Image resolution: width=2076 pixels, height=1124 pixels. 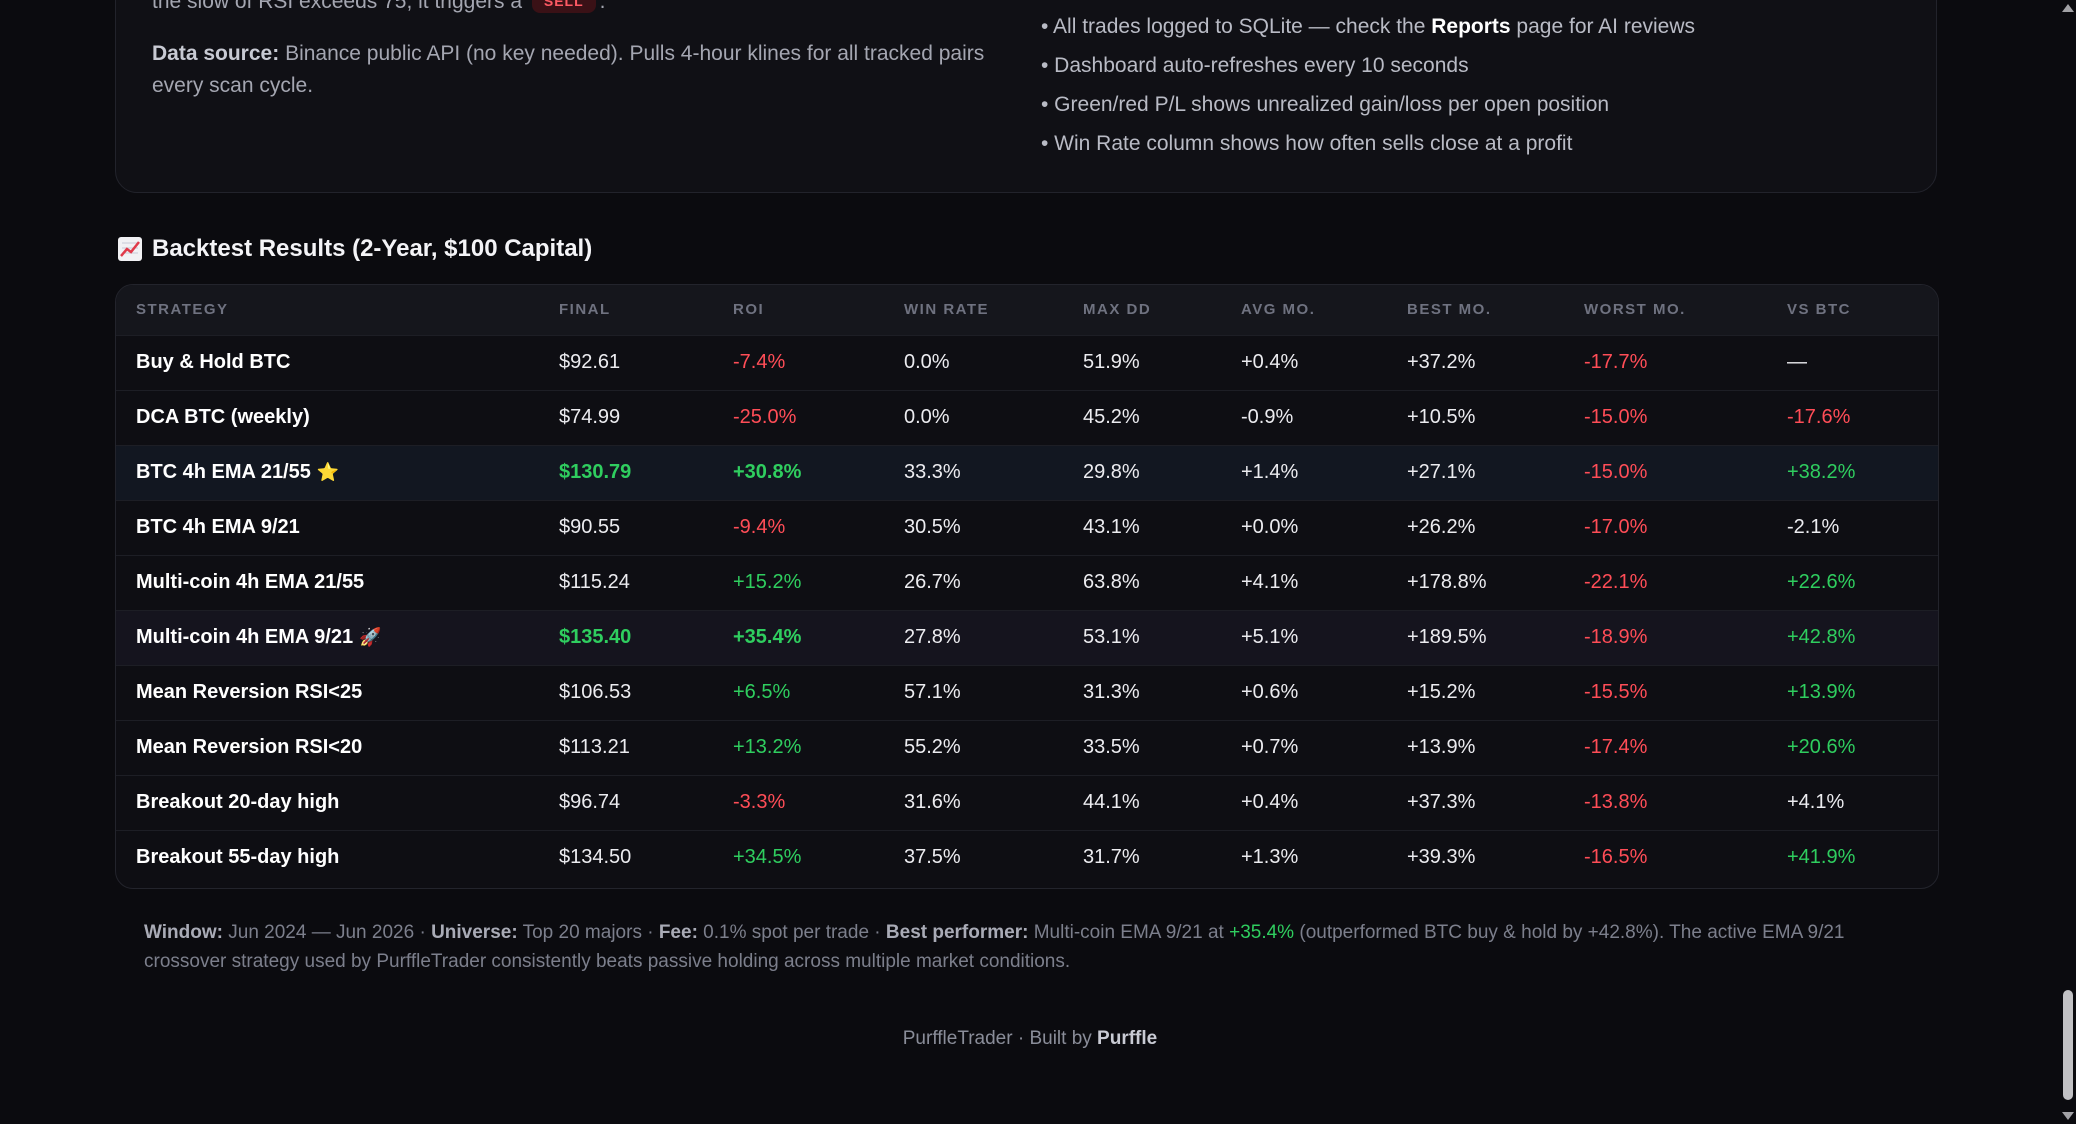 What do you see at coordinates (1616, 637) in the screenshot?
I see `worst-mo-cell: -18.9%` at bounding box center [1616, 637].